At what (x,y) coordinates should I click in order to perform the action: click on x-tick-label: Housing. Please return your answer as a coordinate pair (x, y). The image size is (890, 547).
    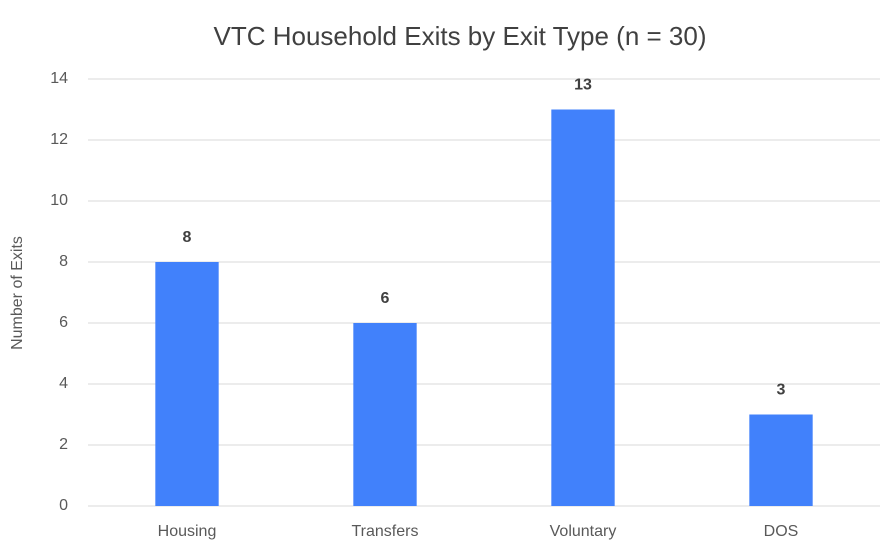
    Looking at the image, I should click on (187, 531).